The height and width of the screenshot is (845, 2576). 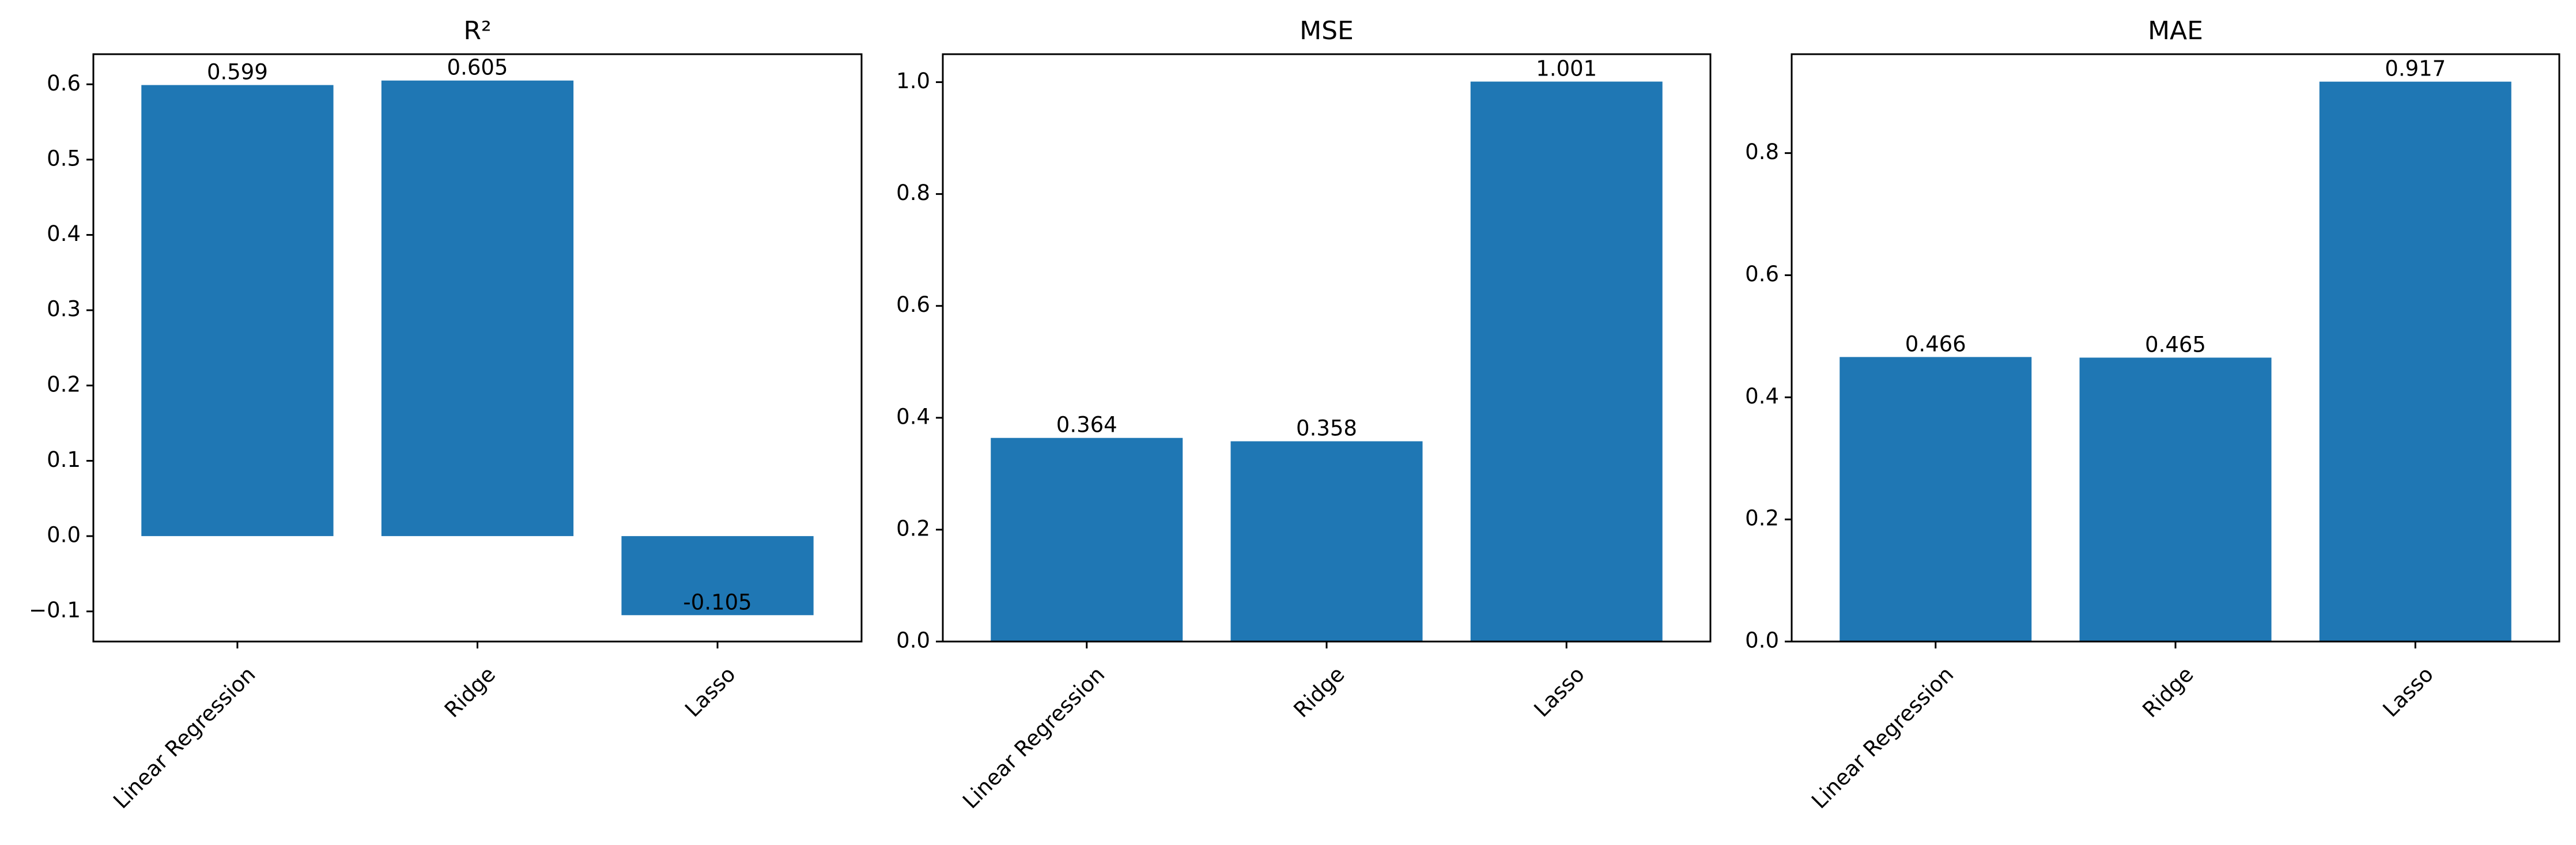 What do you see at coordinates (2175, 344) in the screenshot?
I see `data-label: 0.465` at bounding box center [2175, 344].